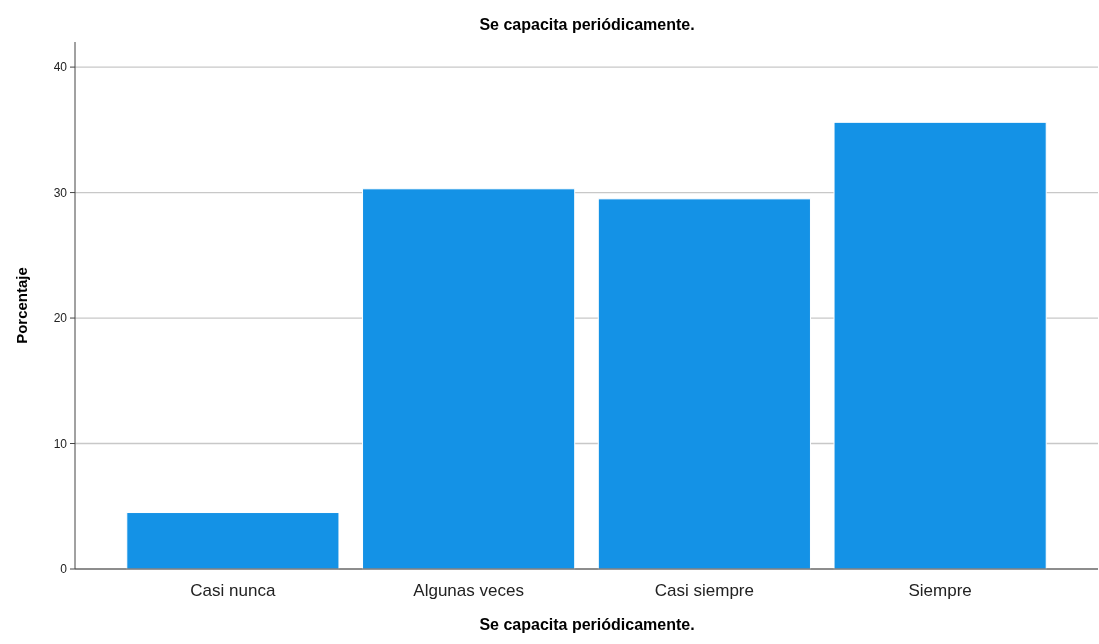 Image resolution: width=1099 pixels, height=644 pixels. I want to click on x-tick-label: Siempre, so click(940, 590).